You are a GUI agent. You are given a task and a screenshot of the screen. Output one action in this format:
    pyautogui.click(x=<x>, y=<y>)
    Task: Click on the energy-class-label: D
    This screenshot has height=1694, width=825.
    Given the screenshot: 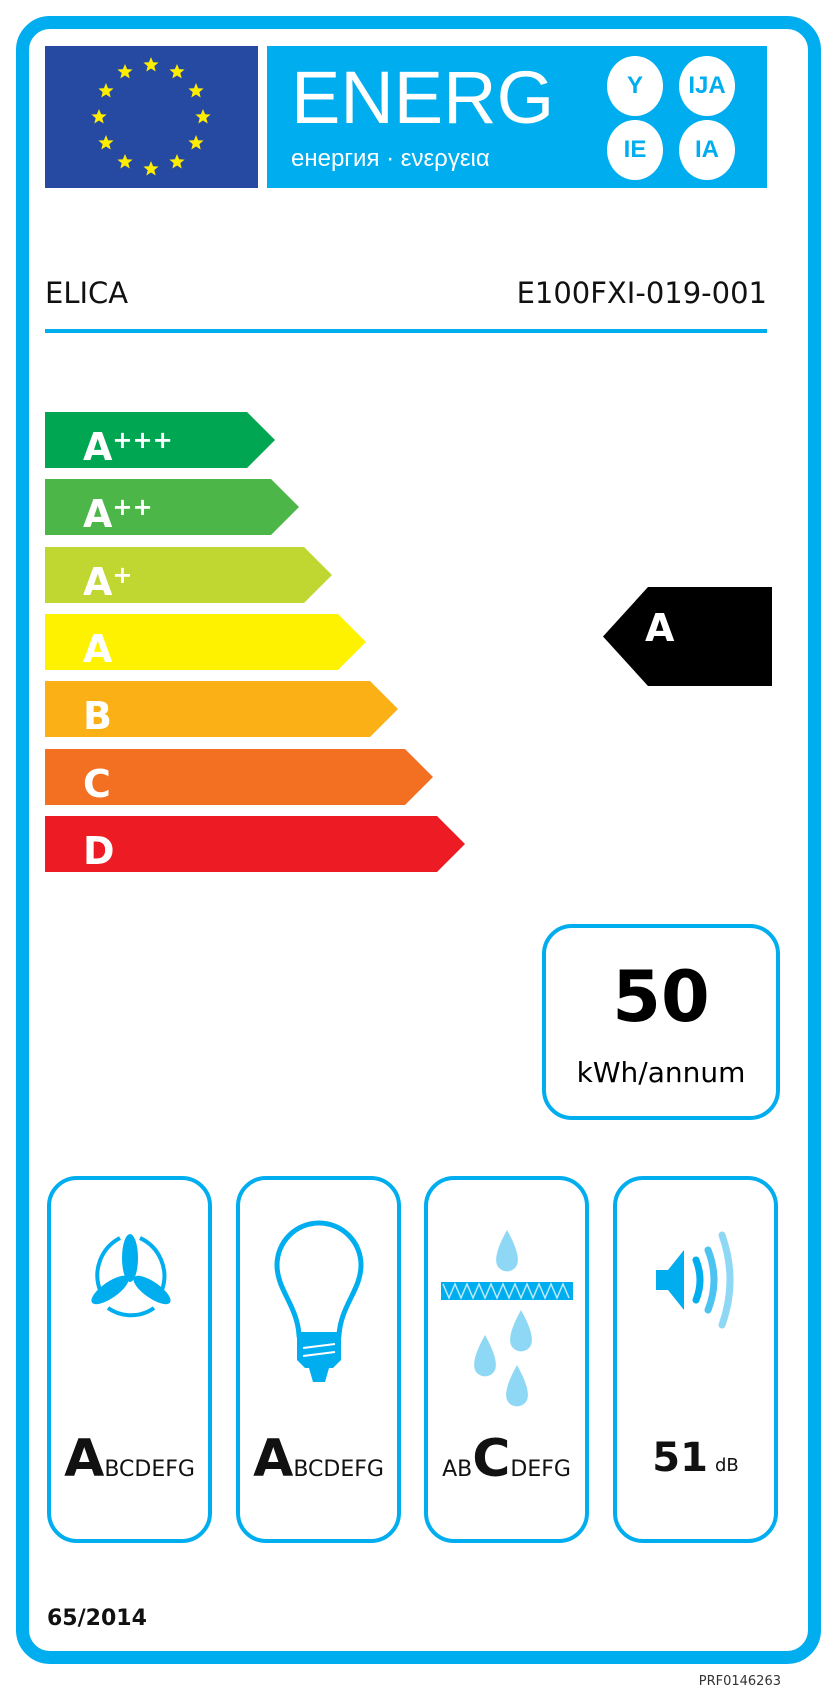 What is the action you would take?
    pyautogui.click(x=99, y=850)
    